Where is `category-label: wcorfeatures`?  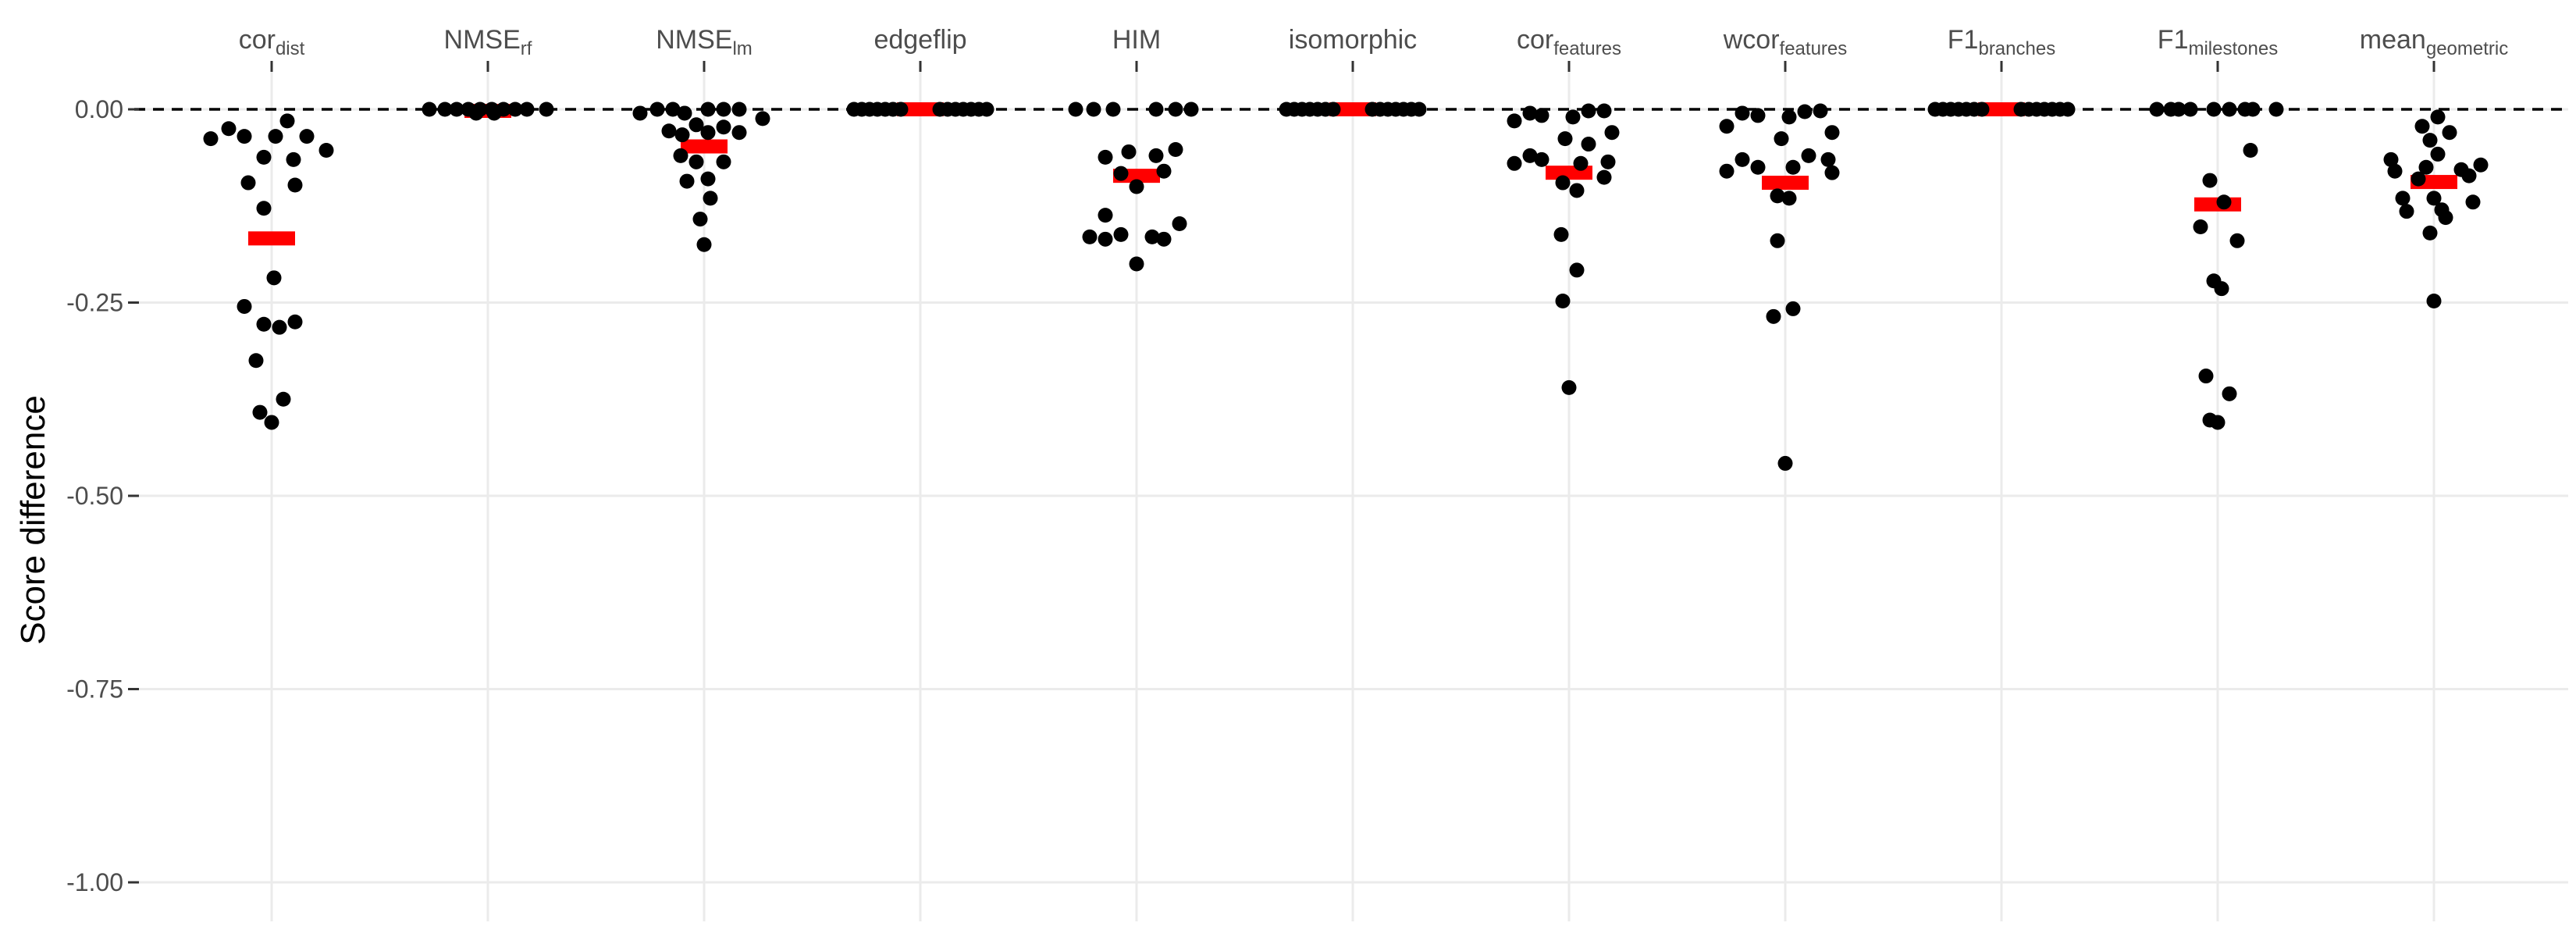 category-label: wcorfeatures is located at coordinates (1785, 42).